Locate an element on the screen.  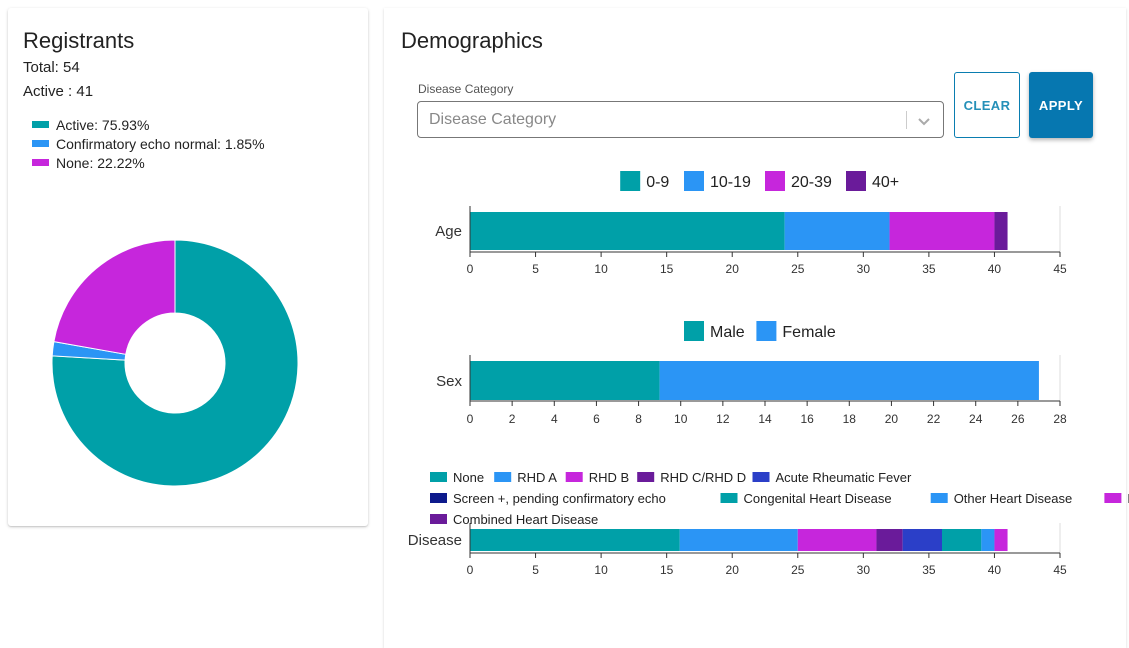
pie-legend-item: Confirmatory echo normal: 1.85% is located at coordinates (148, 143).